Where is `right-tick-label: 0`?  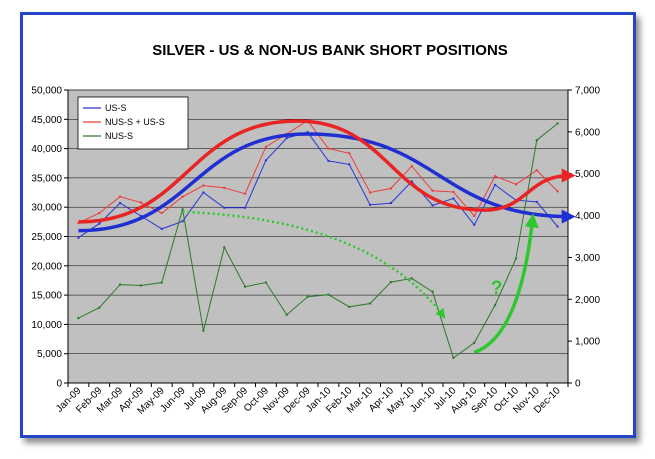
right-tick-label: 0 is located at coordinates (578, 384).